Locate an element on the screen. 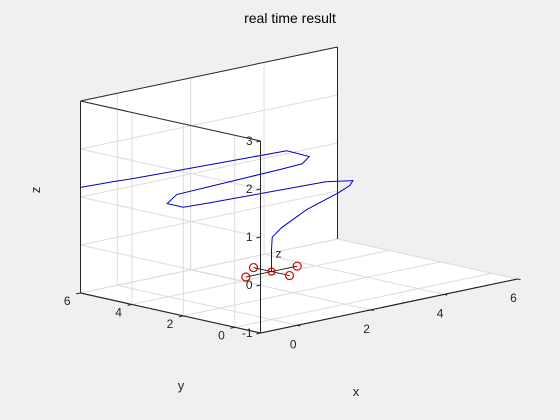 The image size is (560, 420). x-axis-label: x is located at coordinates (356, 391).